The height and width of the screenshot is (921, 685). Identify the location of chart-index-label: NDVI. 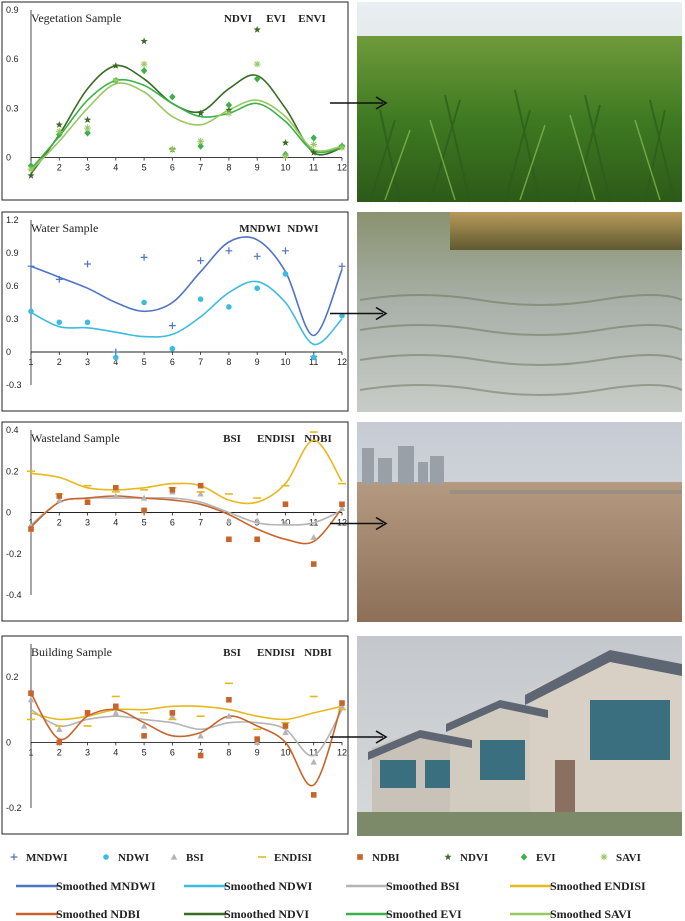
(238, 19).